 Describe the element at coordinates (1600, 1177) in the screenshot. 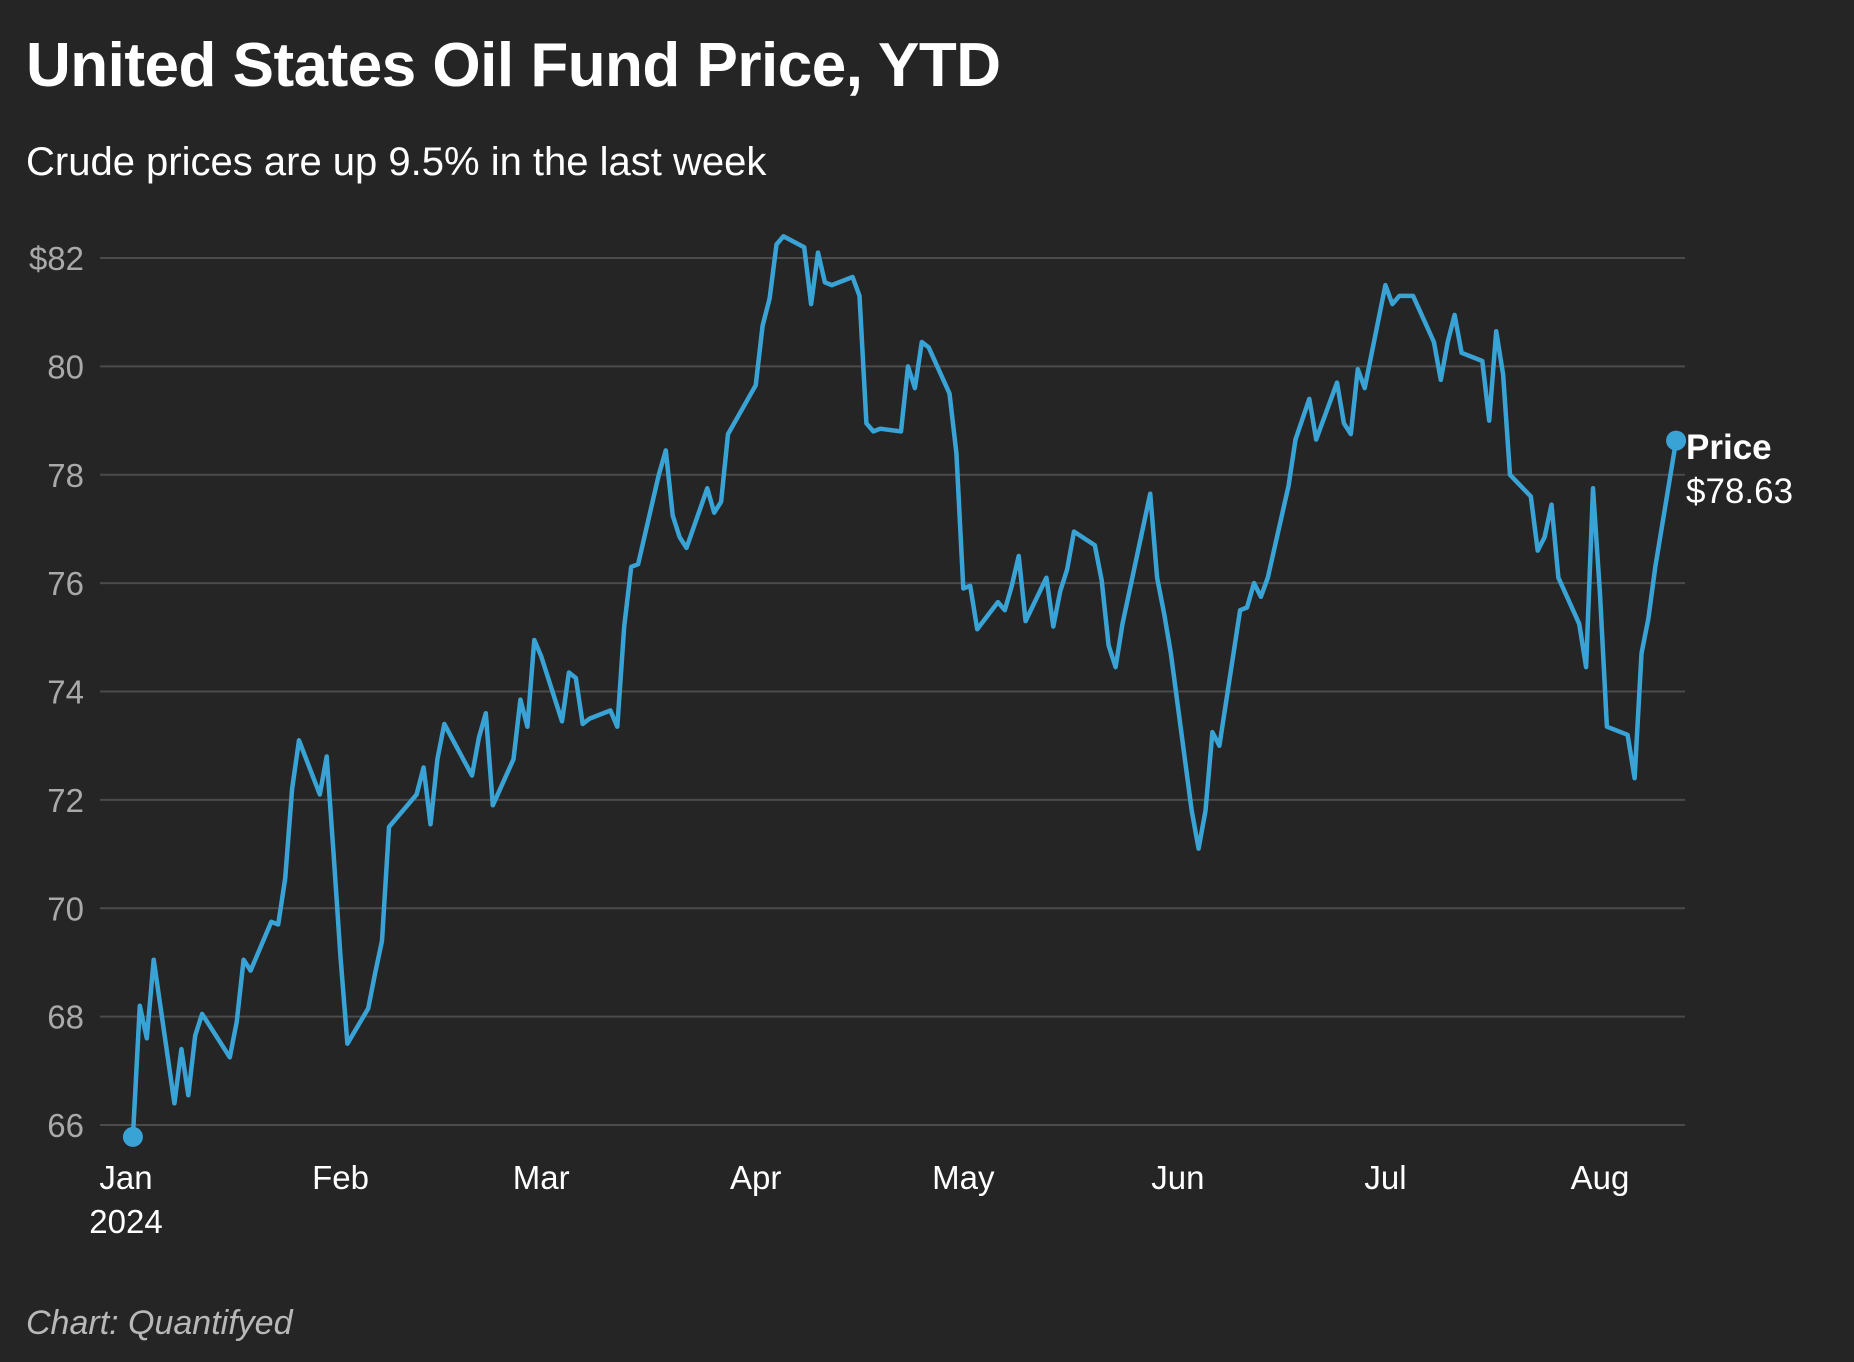

I see `x-tick-label: Aug` at that location.